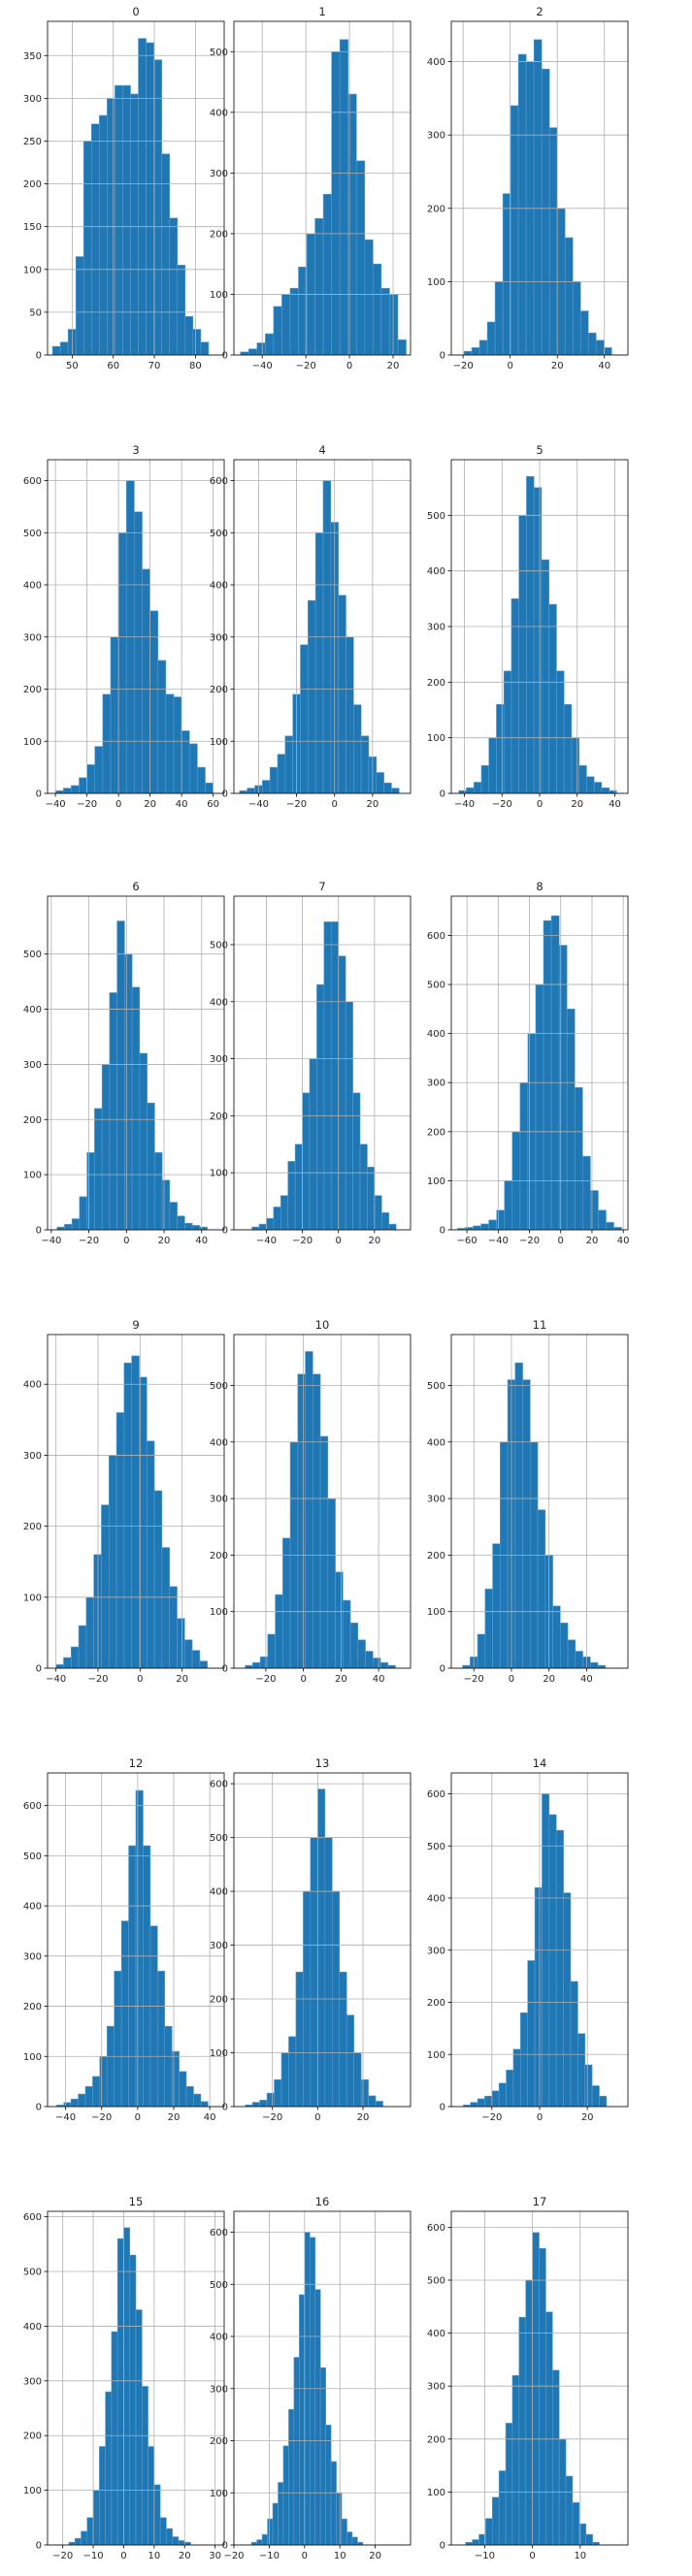 The image size is (692, 2576). What do you see at coordinates (322, 2201) in the screenshot?
I see `panel-title: 16` at bounding box center [322, 2201].